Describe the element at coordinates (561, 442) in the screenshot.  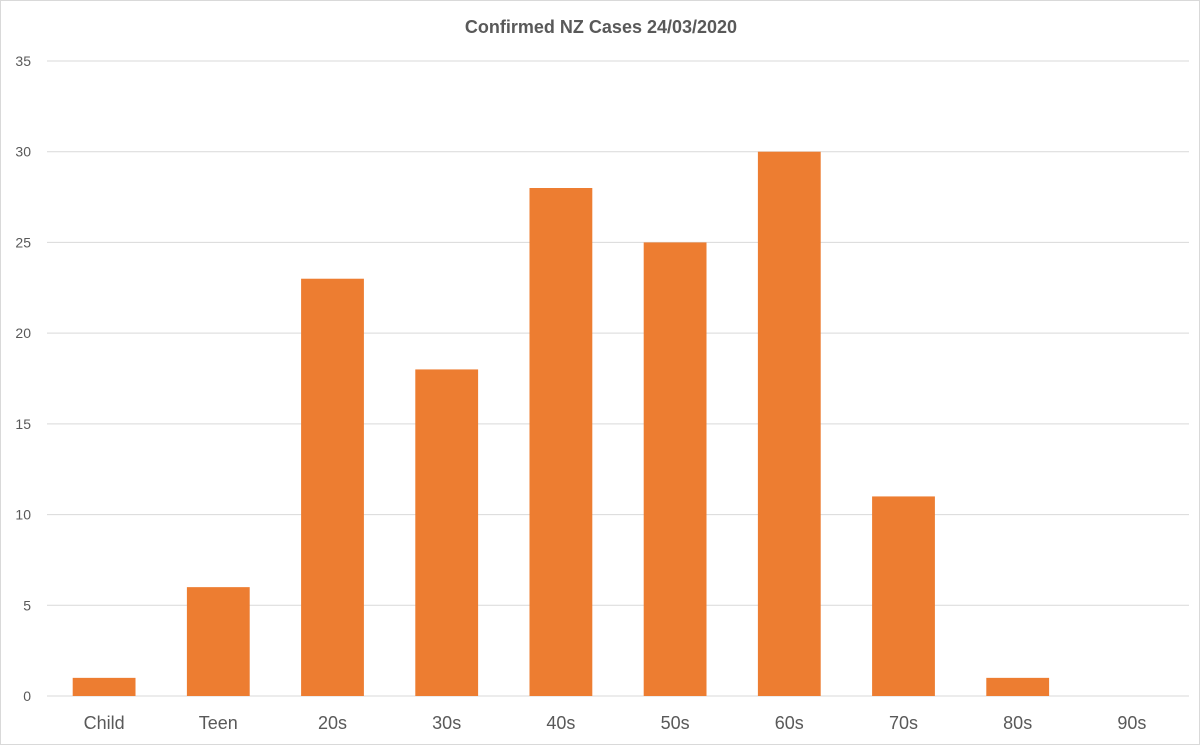
I see `bar-40s` at that location.